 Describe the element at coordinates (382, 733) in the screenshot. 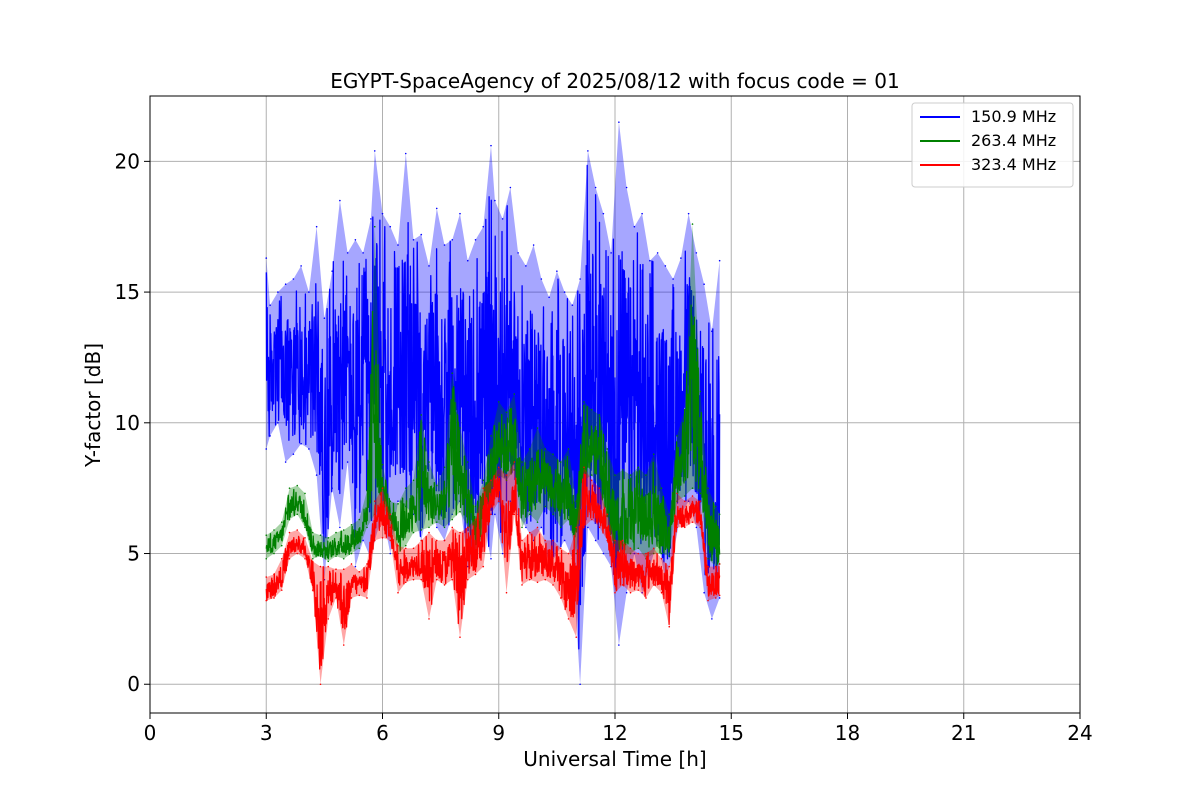

I see `x-tick-label: 6` at that location.